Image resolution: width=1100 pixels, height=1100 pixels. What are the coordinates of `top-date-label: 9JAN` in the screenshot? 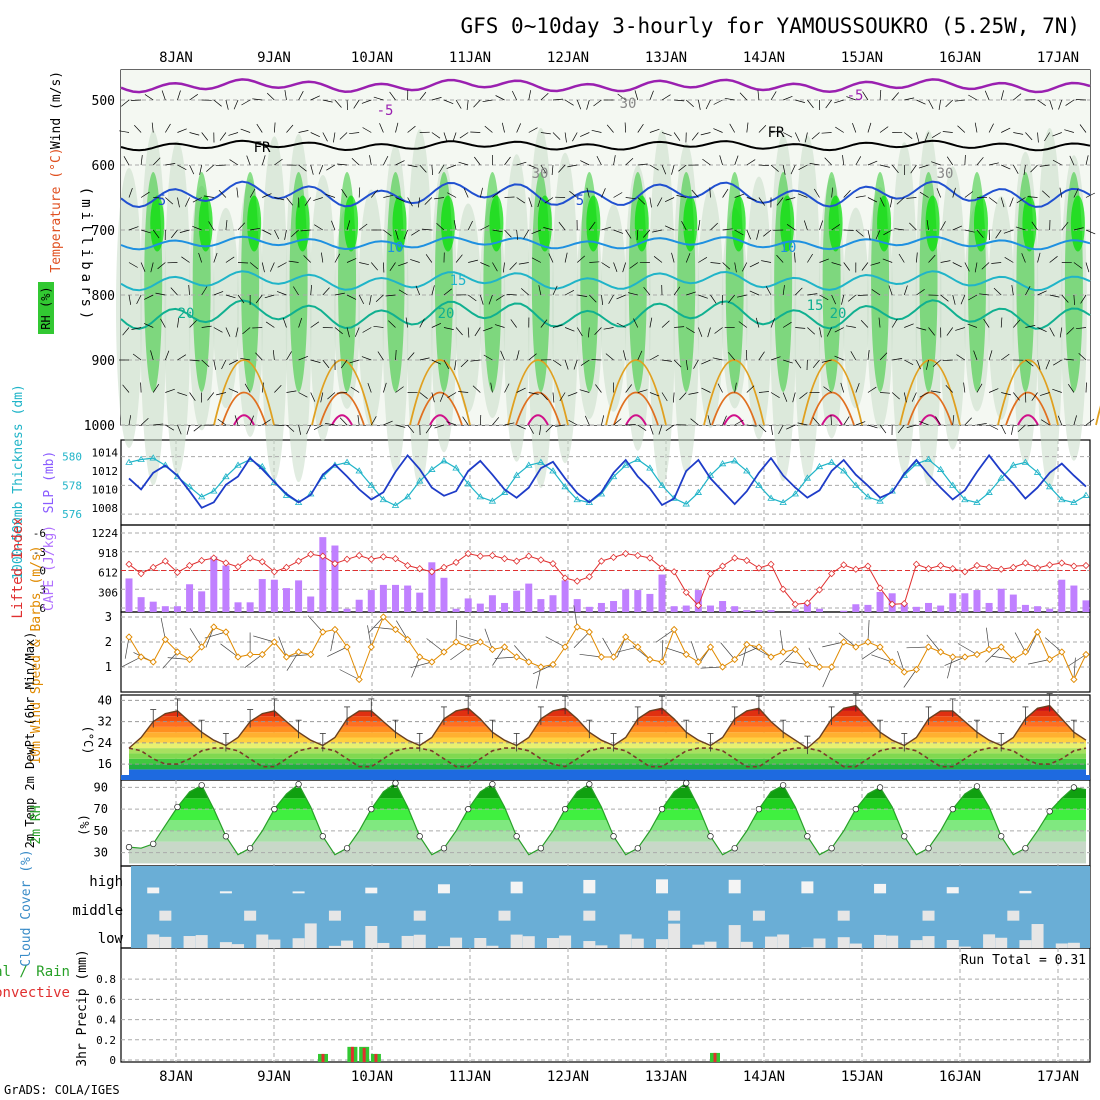 It's located at (274, 58).